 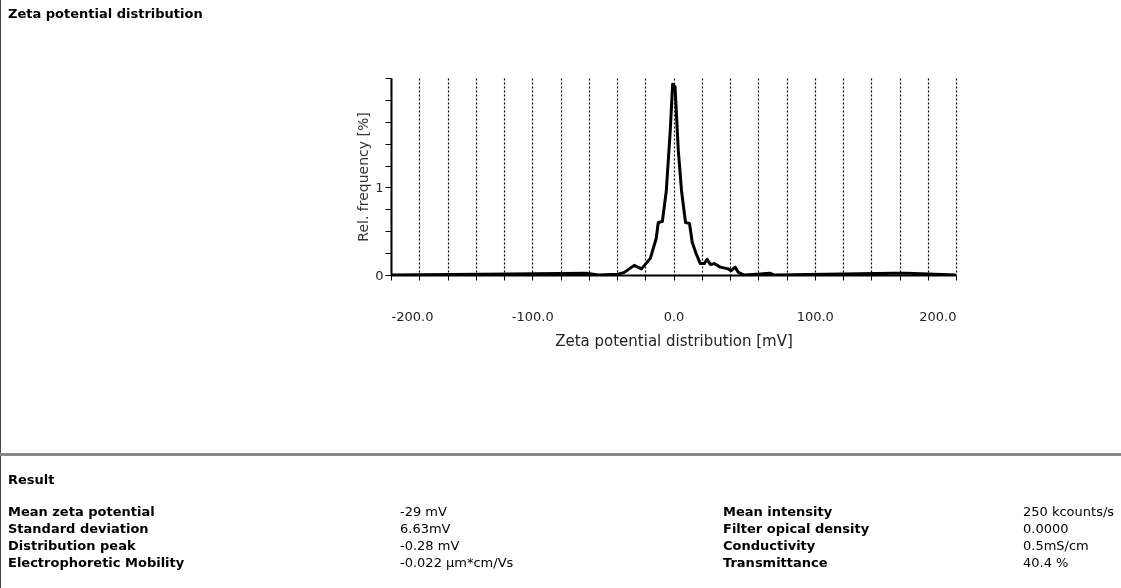 I want to click on text: -0.28 mV, so click(x=430, y=545).